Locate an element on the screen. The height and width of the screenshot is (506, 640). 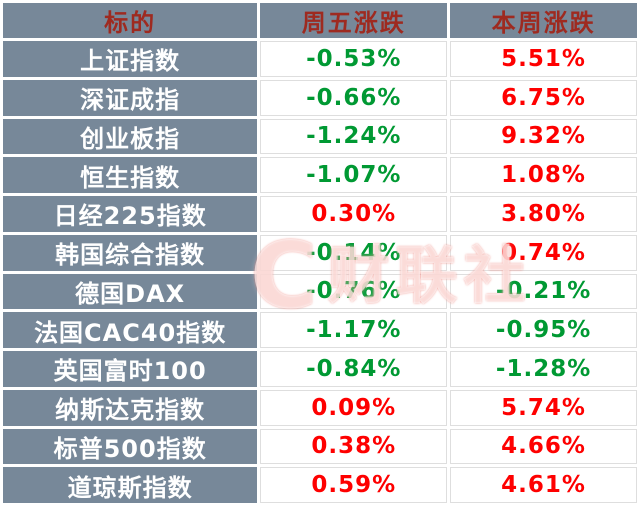
week-change: 5.51% is located at coordinates (543, 59).